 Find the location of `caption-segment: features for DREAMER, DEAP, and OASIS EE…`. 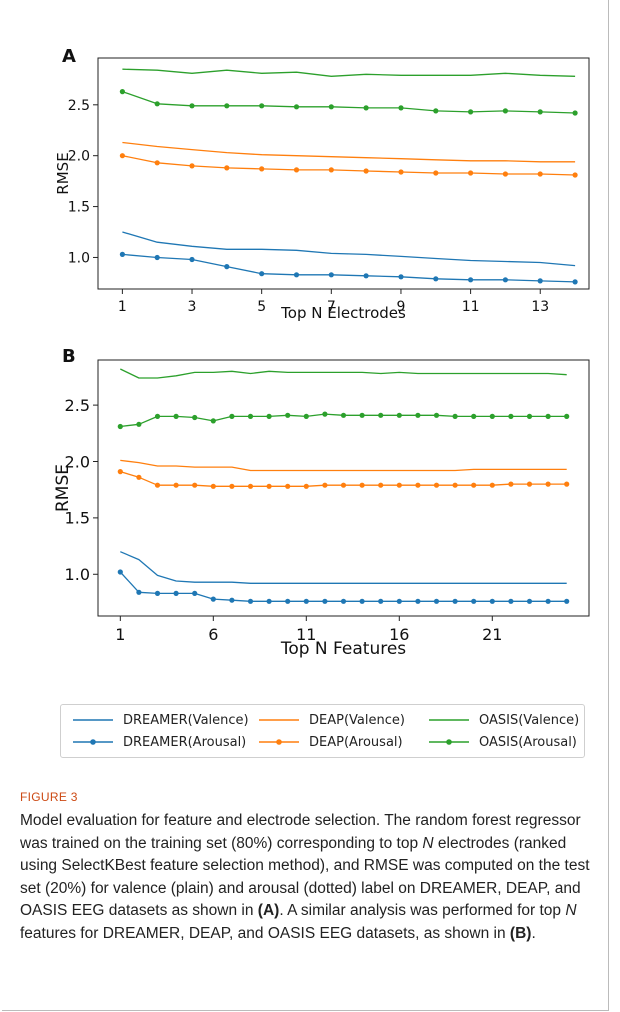

caption-segment: features for DREAMER, DEAP, and OASIS EE… is located at coordinates (265, 933).